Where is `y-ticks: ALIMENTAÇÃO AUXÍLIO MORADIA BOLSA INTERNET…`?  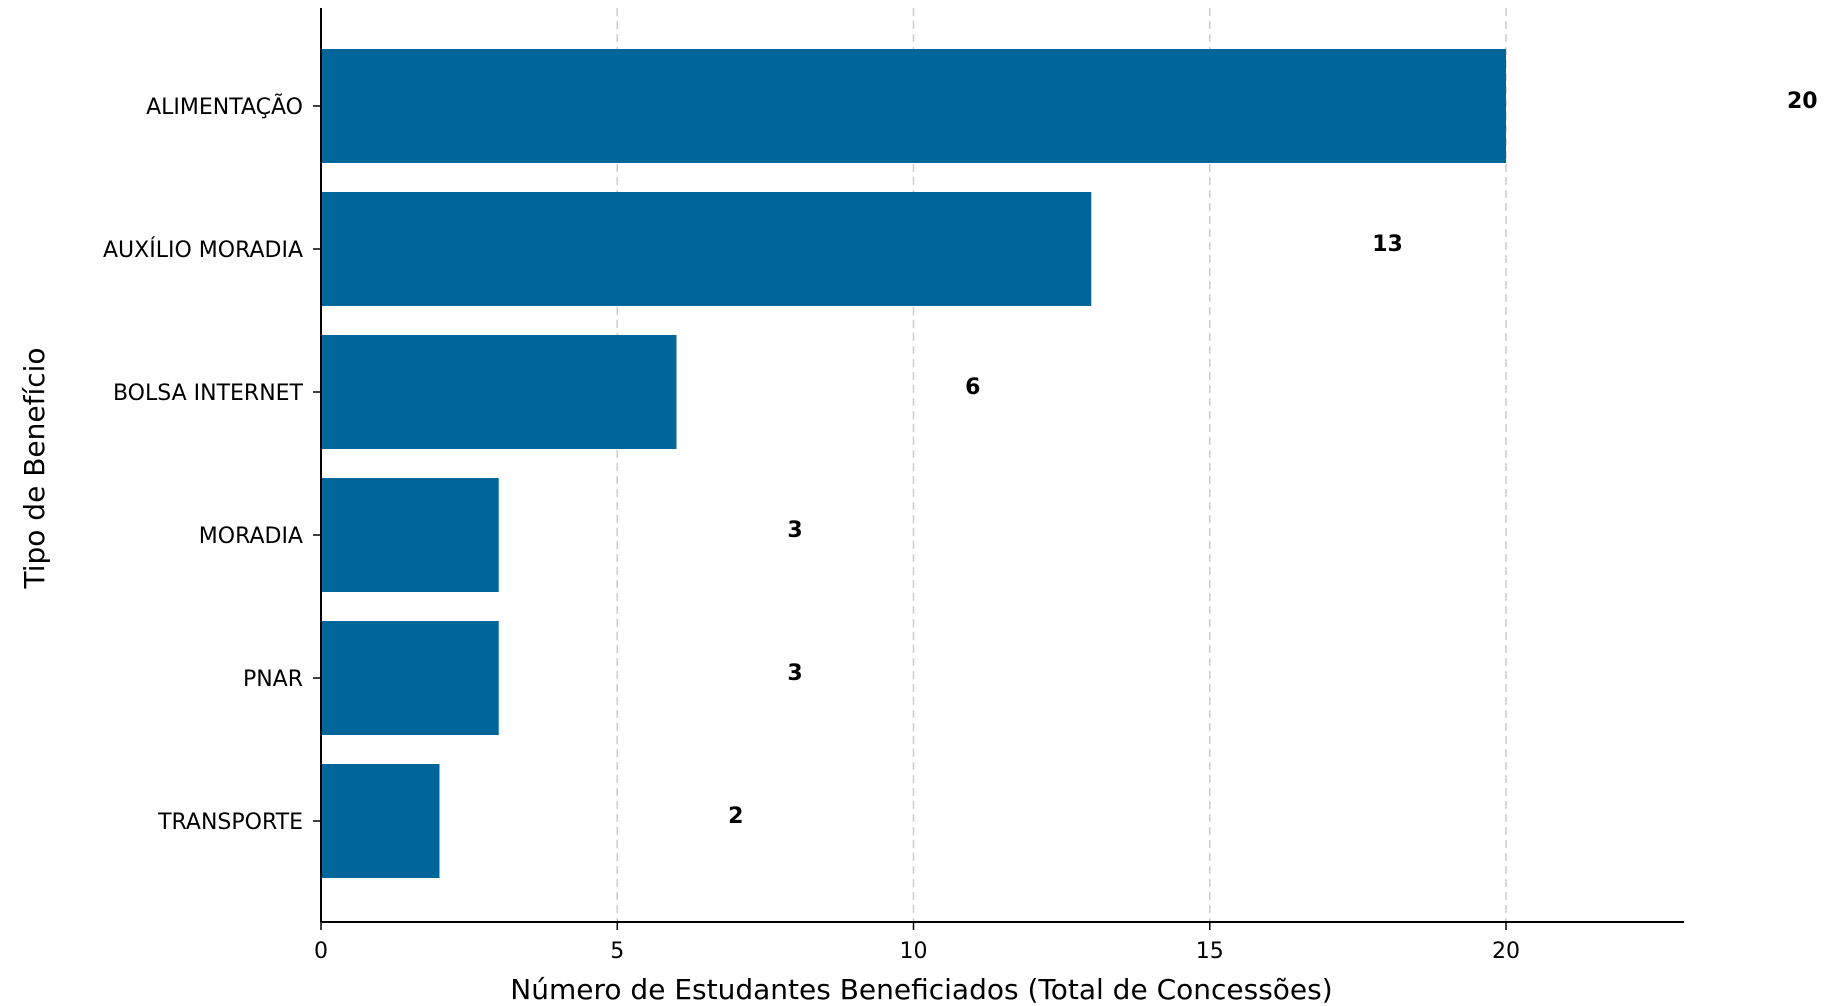 y-ticks: ALIMENTAÇÃO AUXÍLIO MORADIA BOLSA INTERNET… is located at coordinates (212, 464).